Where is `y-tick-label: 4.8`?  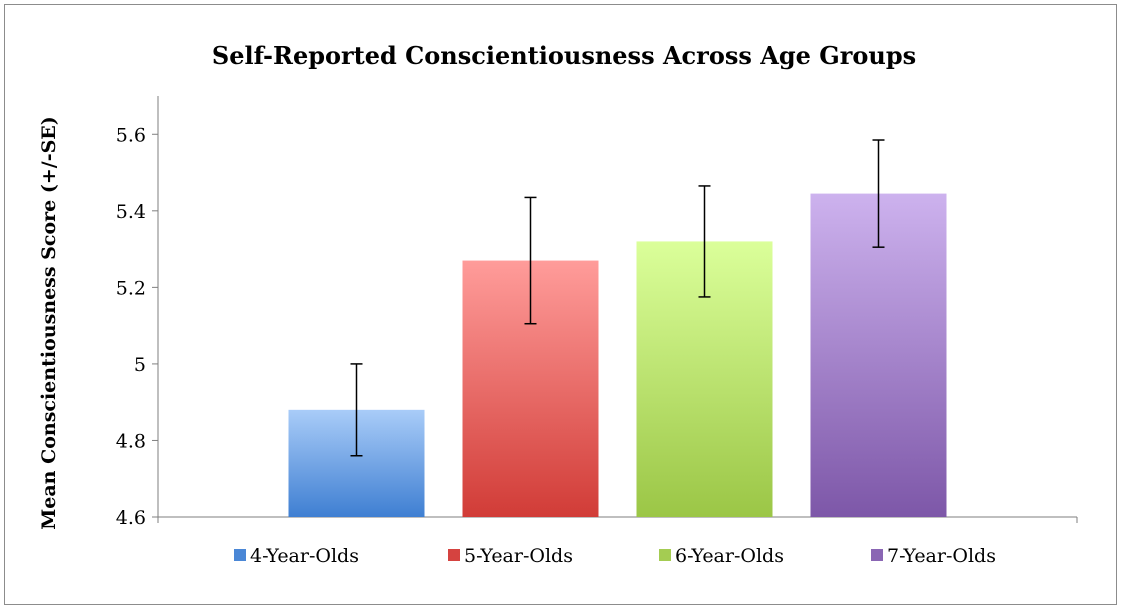
y-tick-label: 4.8 is located at coordinates (131, 441).